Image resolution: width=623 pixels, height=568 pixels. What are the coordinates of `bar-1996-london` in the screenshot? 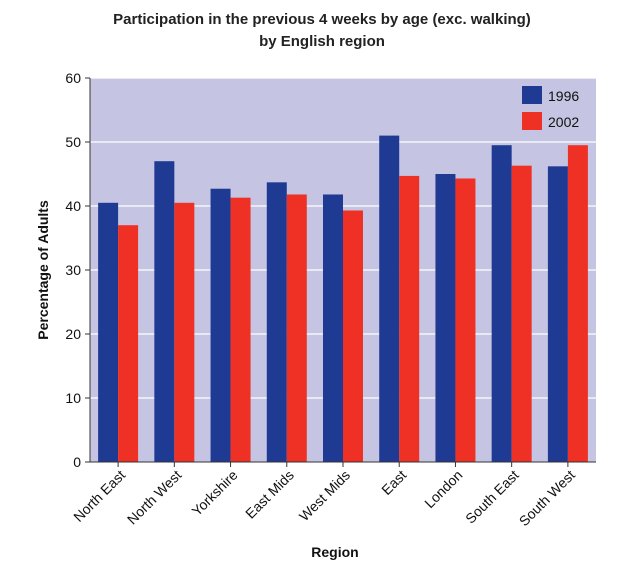 It's located at (445, 318).